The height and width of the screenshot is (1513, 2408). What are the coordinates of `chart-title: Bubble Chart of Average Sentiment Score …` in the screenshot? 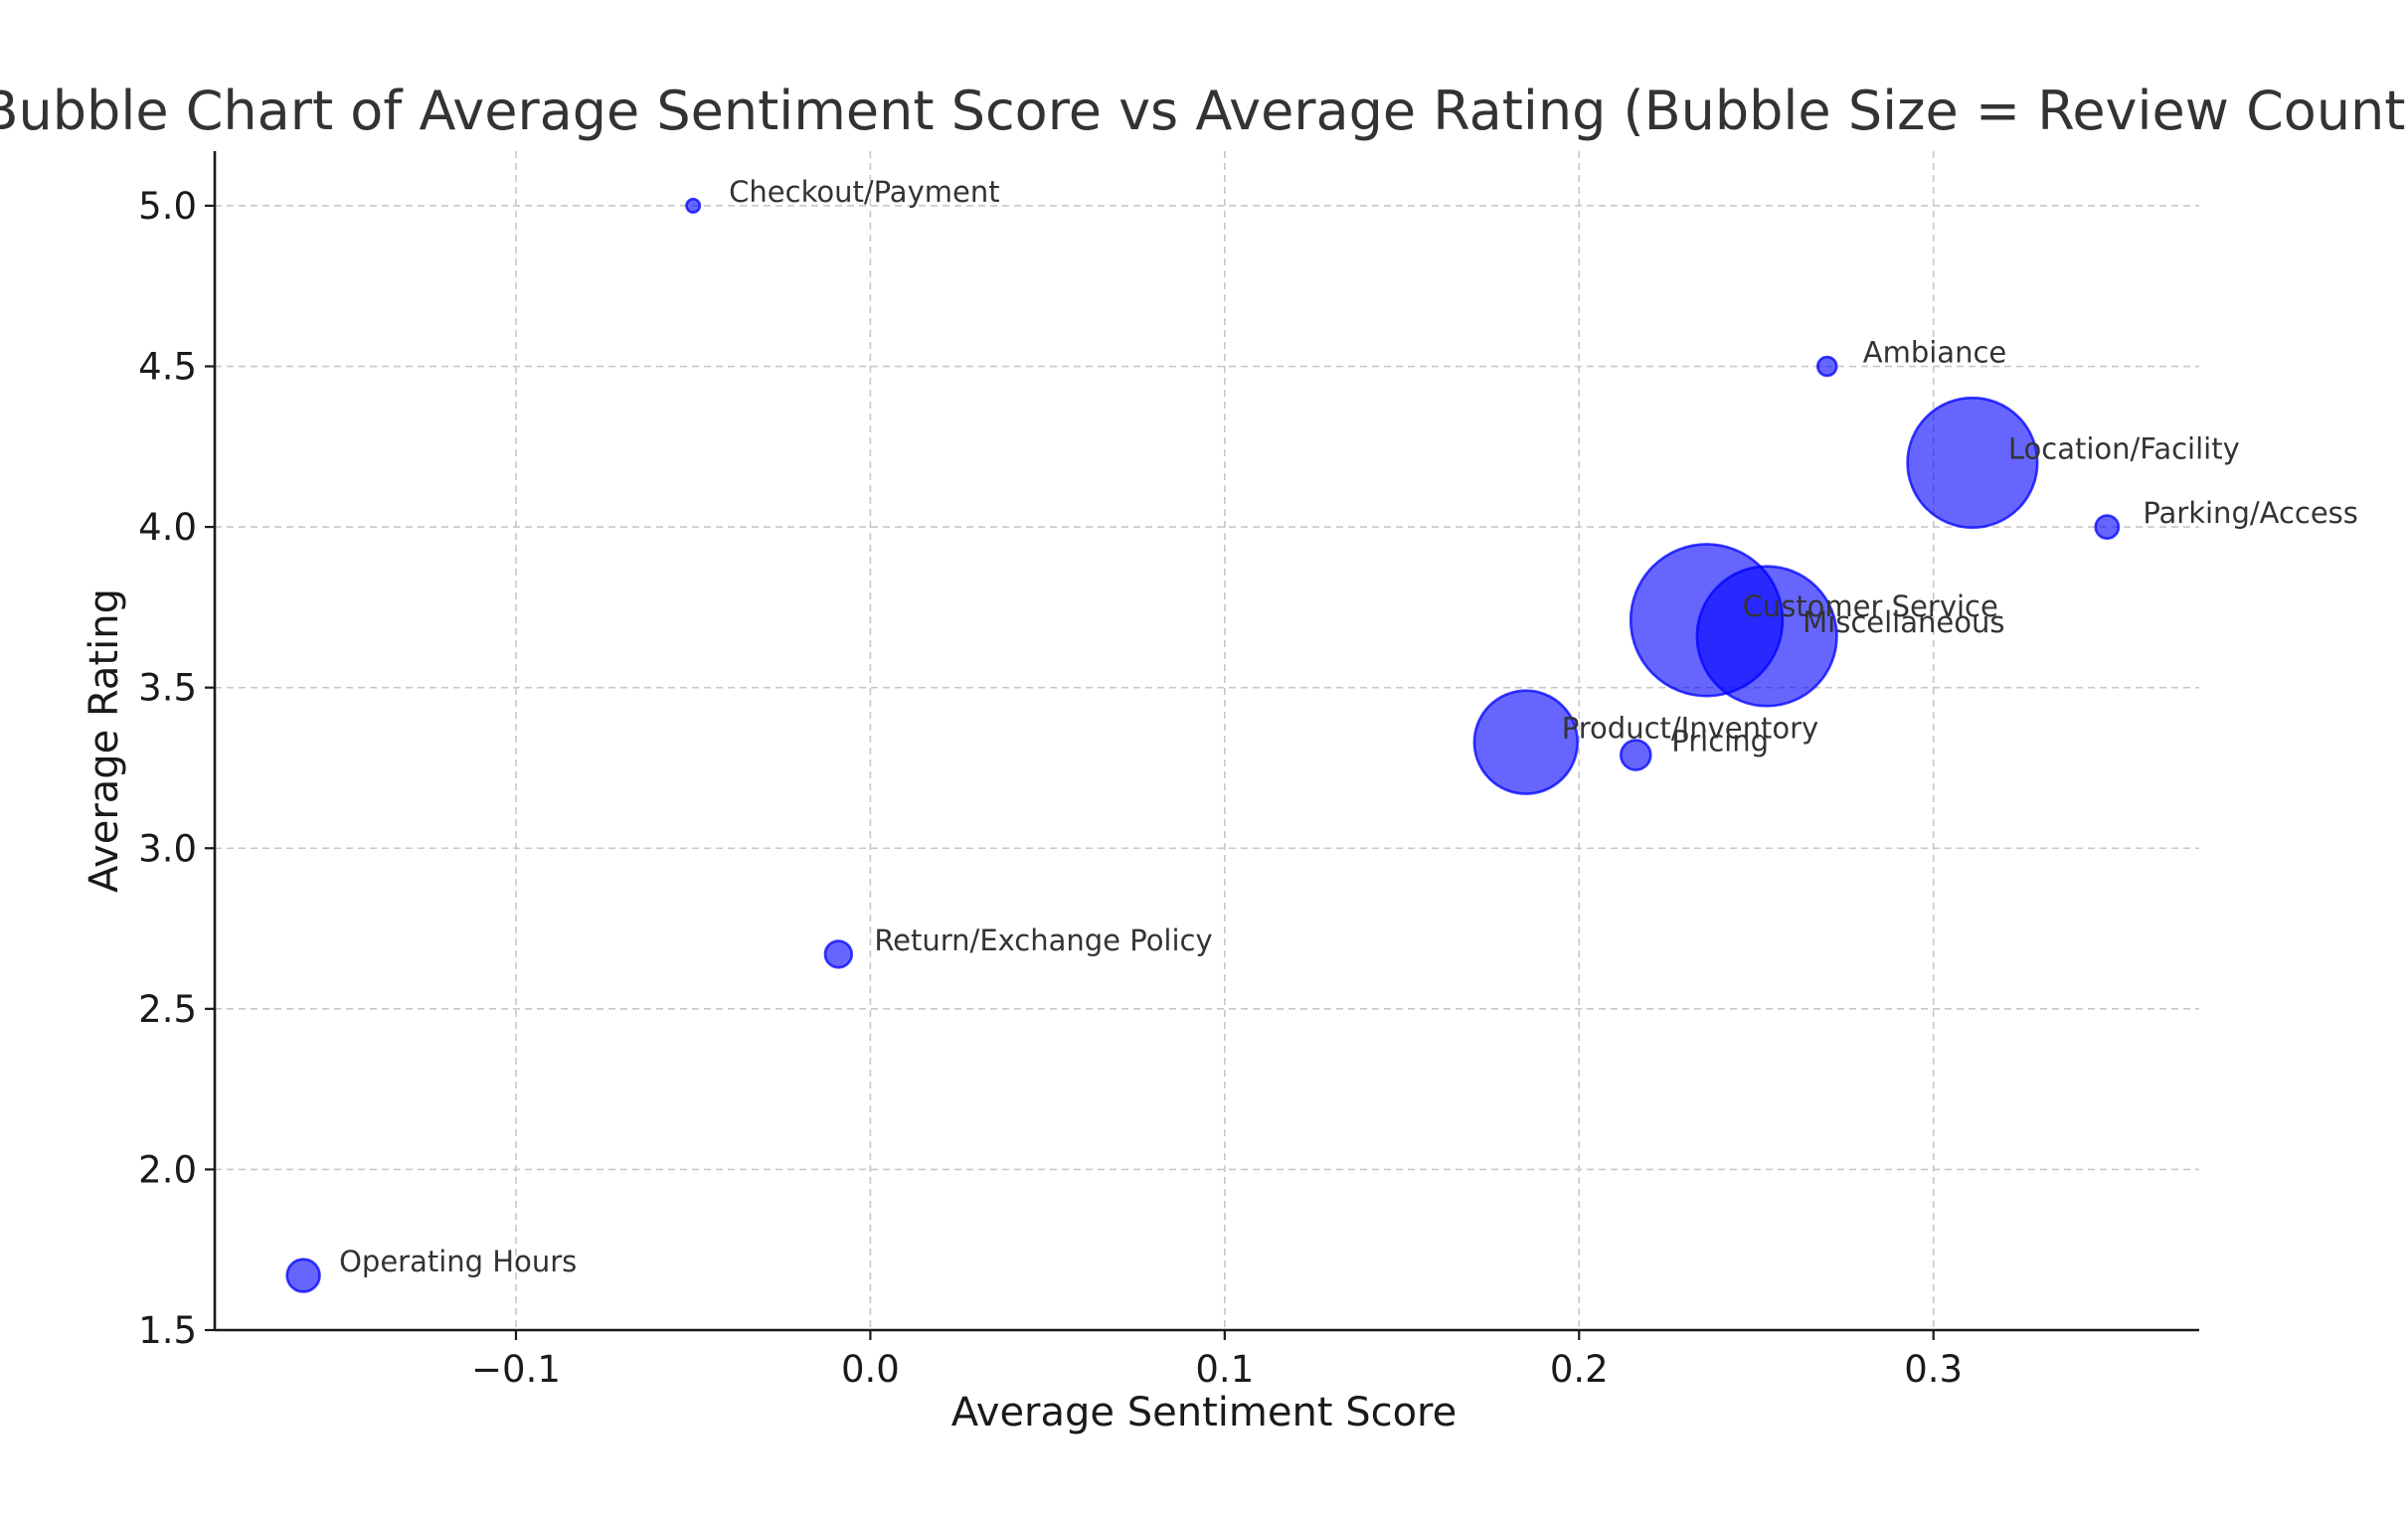 It's located at (1204, 111).